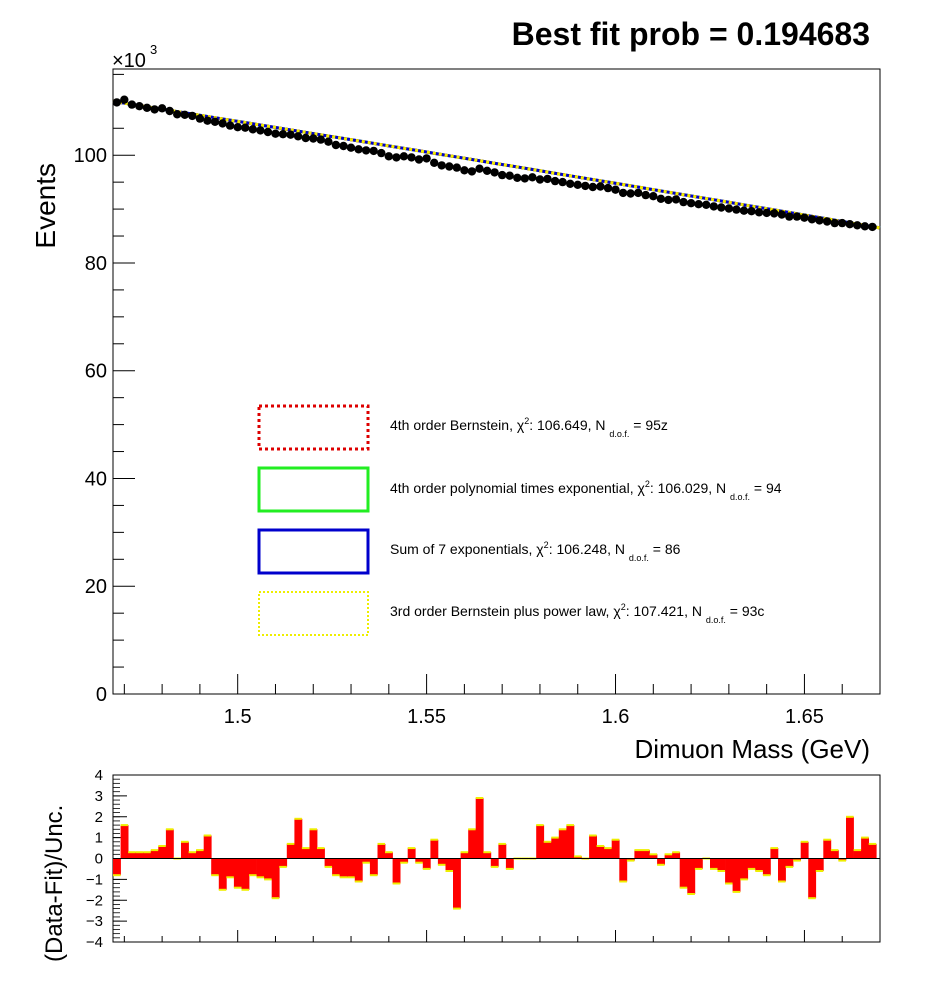 This screenshot has width=946, height=992. I want to click on y-exponent-label: ×10 3, so click(134, 57).